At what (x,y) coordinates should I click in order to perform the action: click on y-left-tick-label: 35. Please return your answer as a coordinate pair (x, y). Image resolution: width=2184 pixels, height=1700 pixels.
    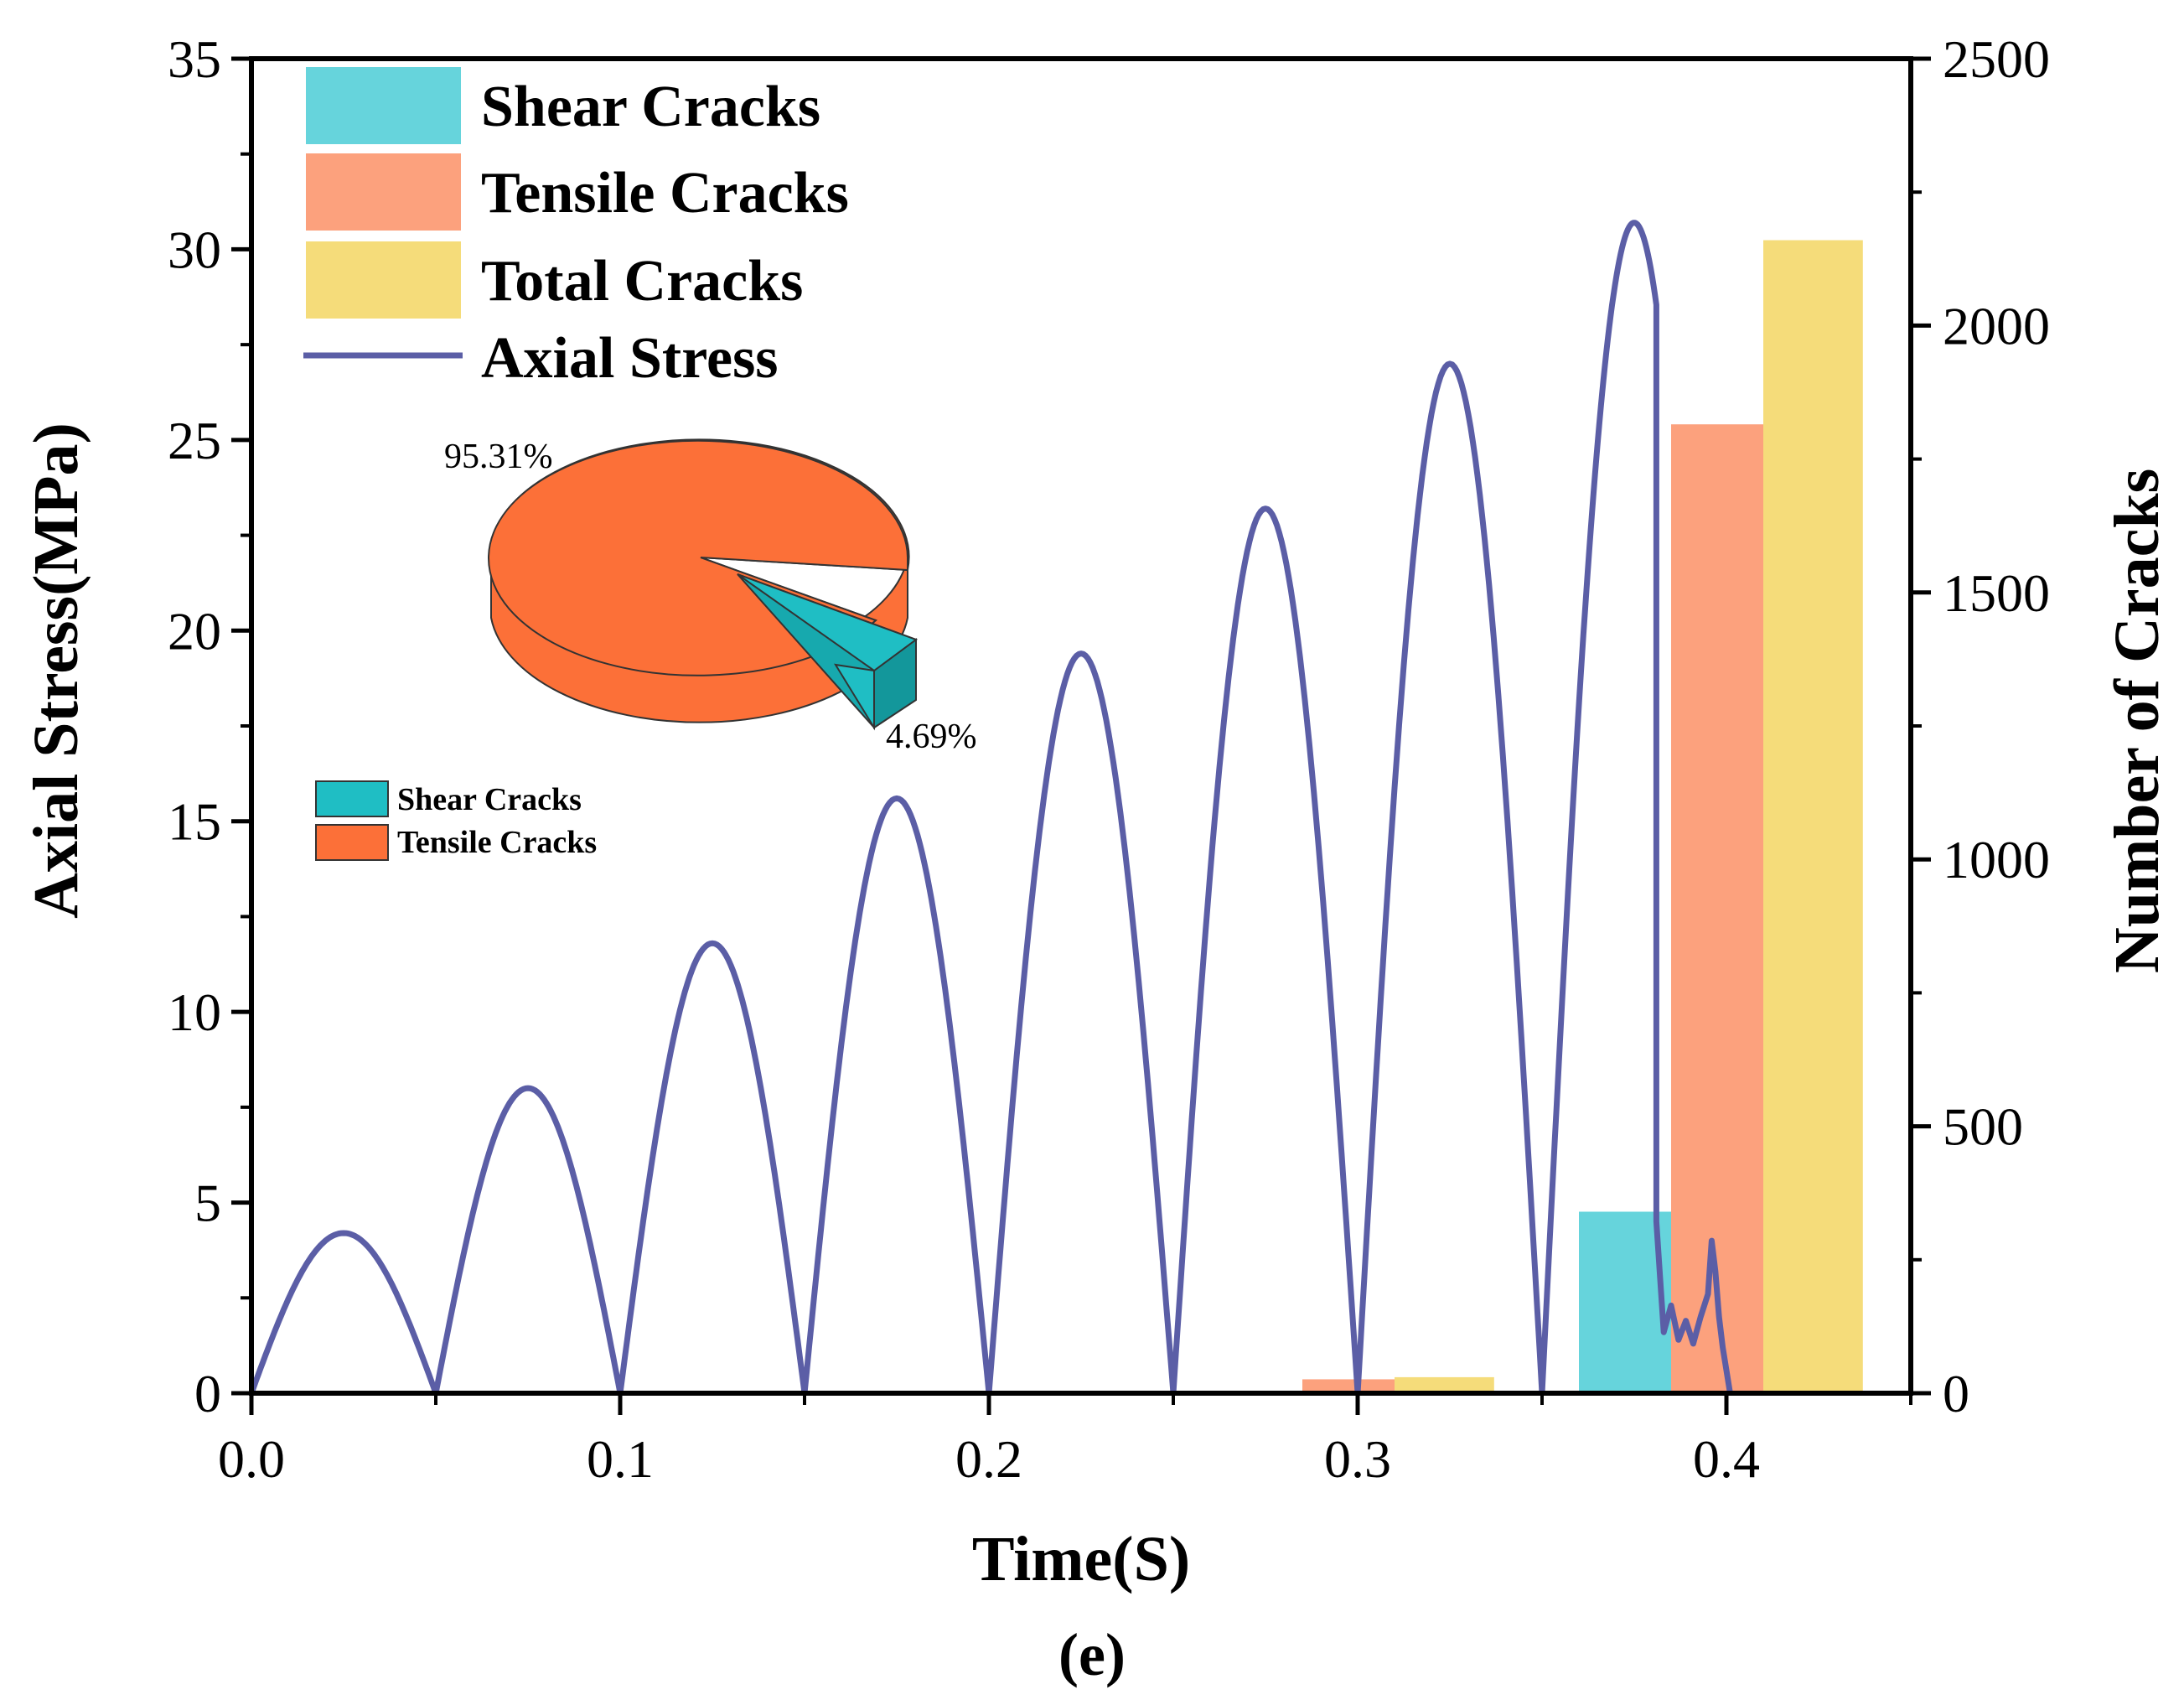
    Looking at the image, I should click on (194, 59).